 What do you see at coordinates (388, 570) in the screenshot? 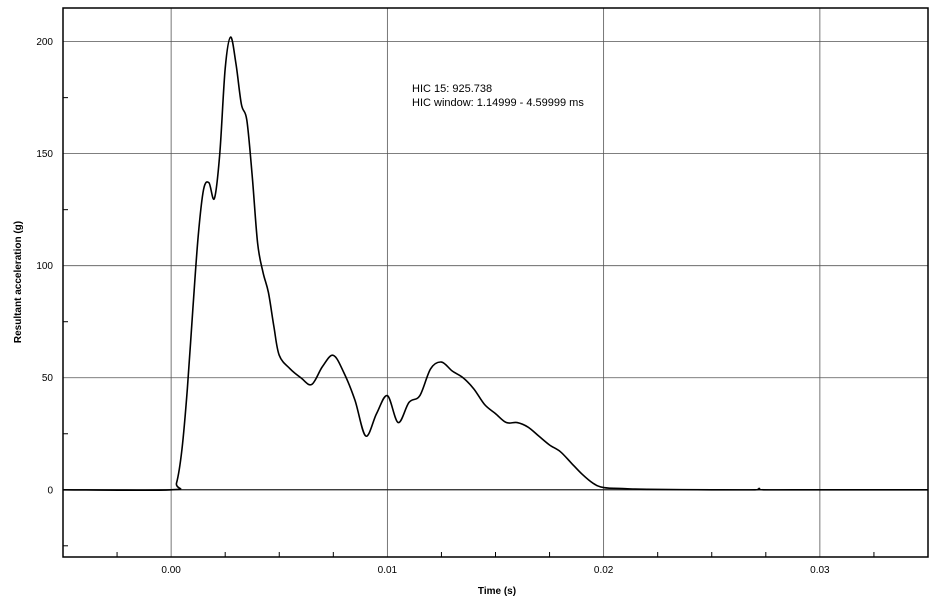
I see `x-tick-label: 0.01` at bounding box center [388, 570].